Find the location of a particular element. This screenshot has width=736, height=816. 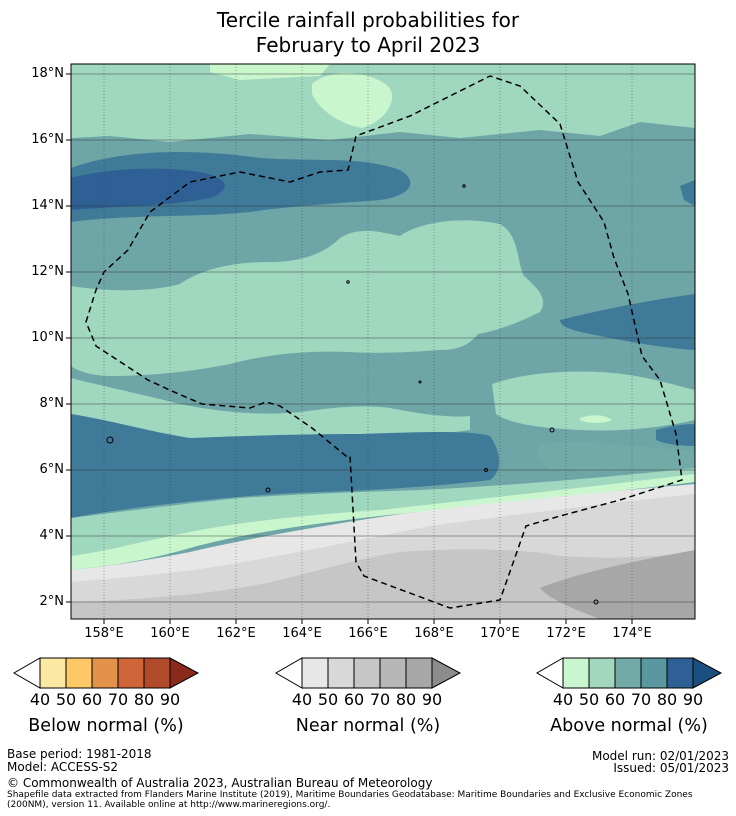

model-run: Model run: 02/01/2023 is located at coordinates (660, 756).